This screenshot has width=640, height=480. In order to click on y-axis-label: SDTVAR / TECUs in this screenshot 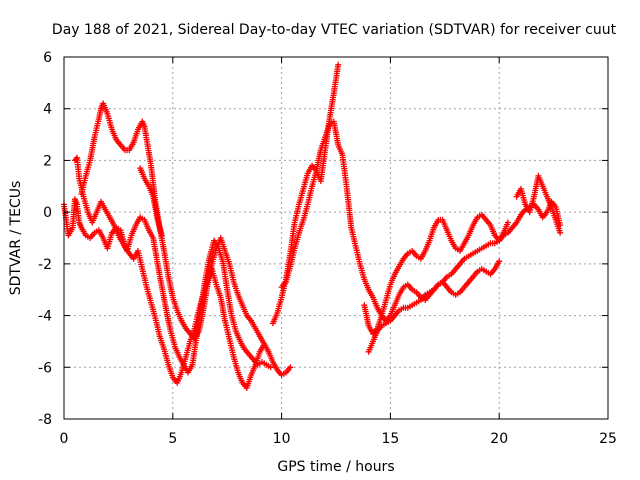, I will do `click(16, 238)`.